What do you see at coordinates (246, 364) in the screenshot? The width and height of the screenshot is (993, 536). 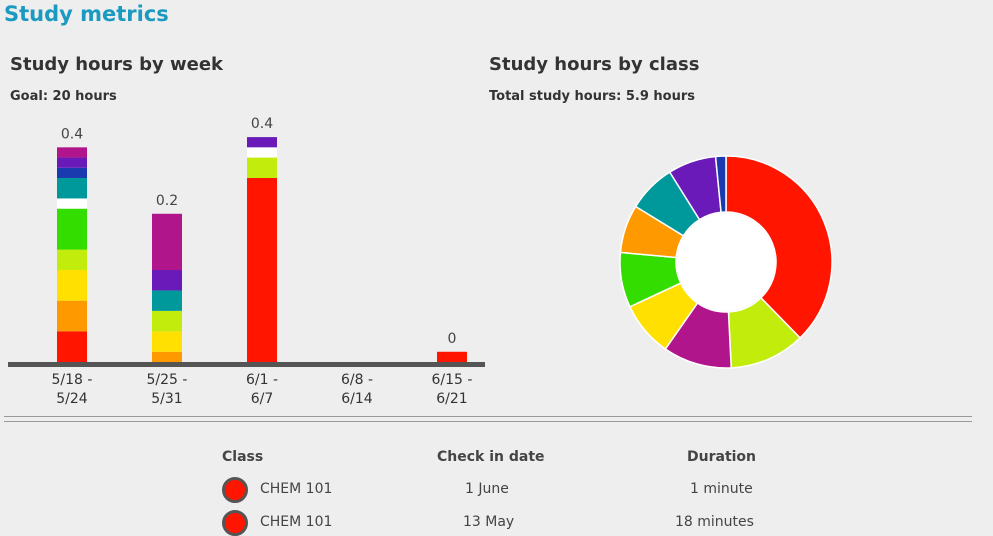 I see `x-axis-baseline` at bounding box center [246, 364].